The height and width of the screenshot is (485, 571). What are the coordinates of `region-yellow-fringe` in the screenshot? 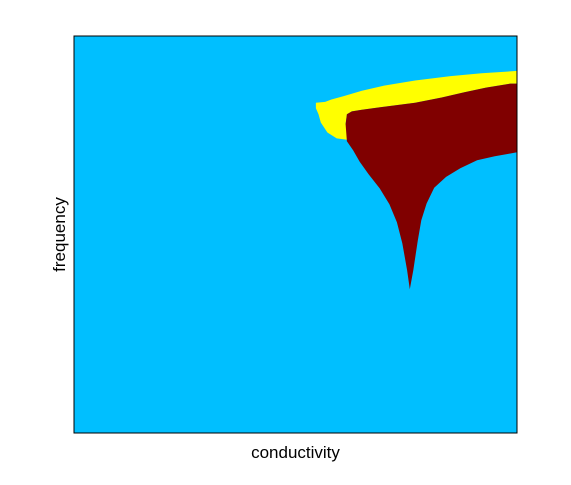 It's located at (416, 107).